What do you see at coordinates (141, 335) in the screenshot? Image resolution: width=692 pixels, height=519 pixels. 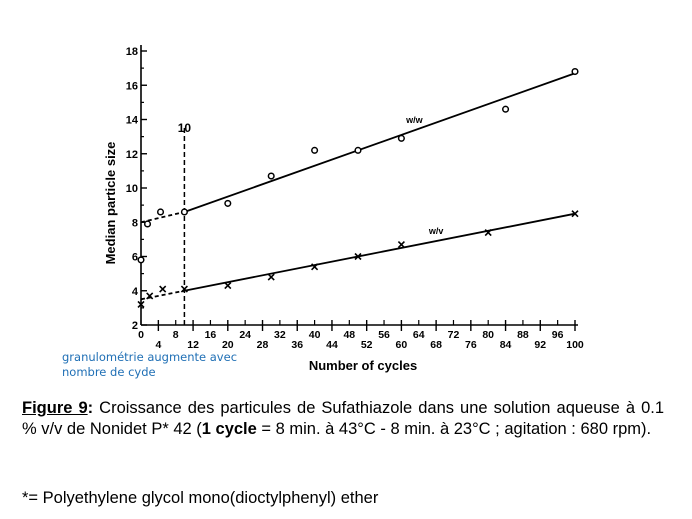 I see `x-tick-label: 0` at bounding box center [141, 335].